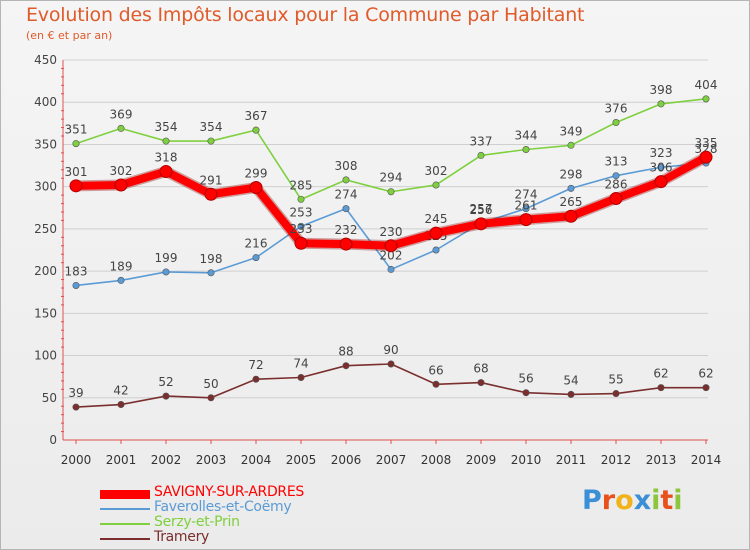  What do you see at coordinates (481, 209) in the screenshot?
I see `data-label: 257` at bounding box center [481, 209].